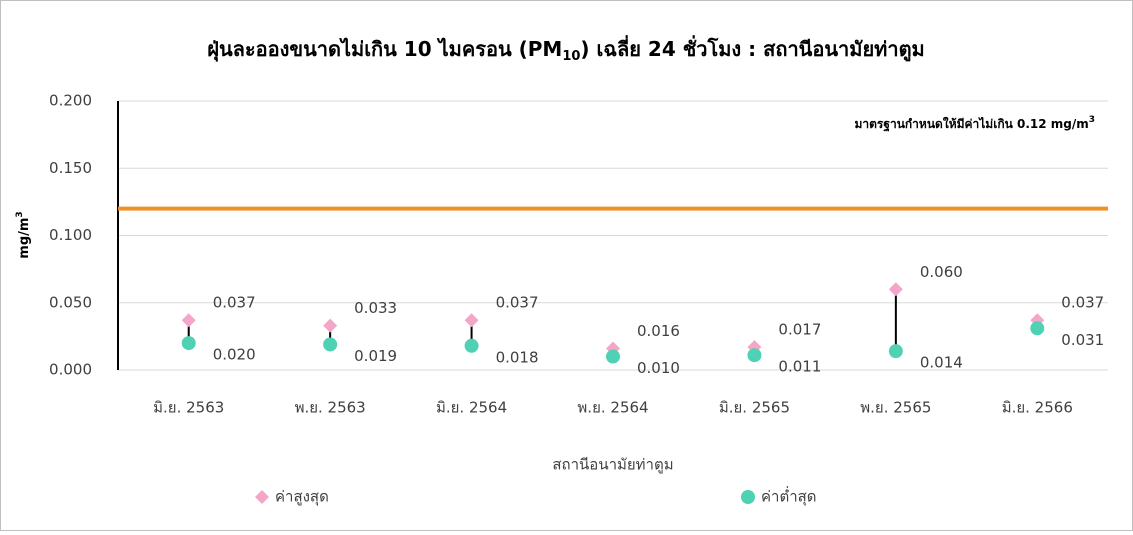 The height and width of the screenshot is (535, 1133). What do you see at coordinates (799, 367) in the screenshot?
I see `data-label: 0.011` at bounding box center [799, 367].